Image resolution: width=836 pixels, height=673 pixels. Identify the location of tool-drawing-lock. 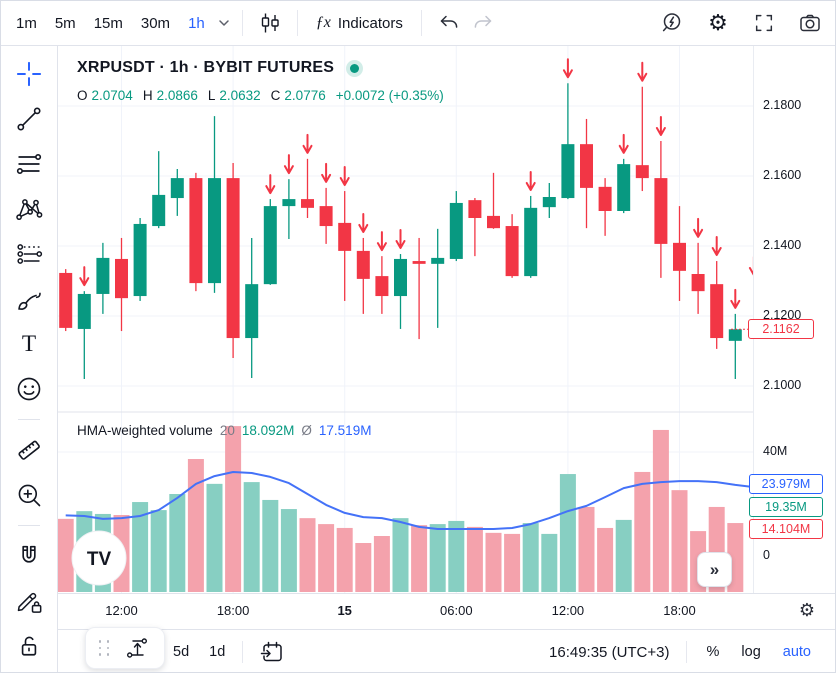
(29, 601).